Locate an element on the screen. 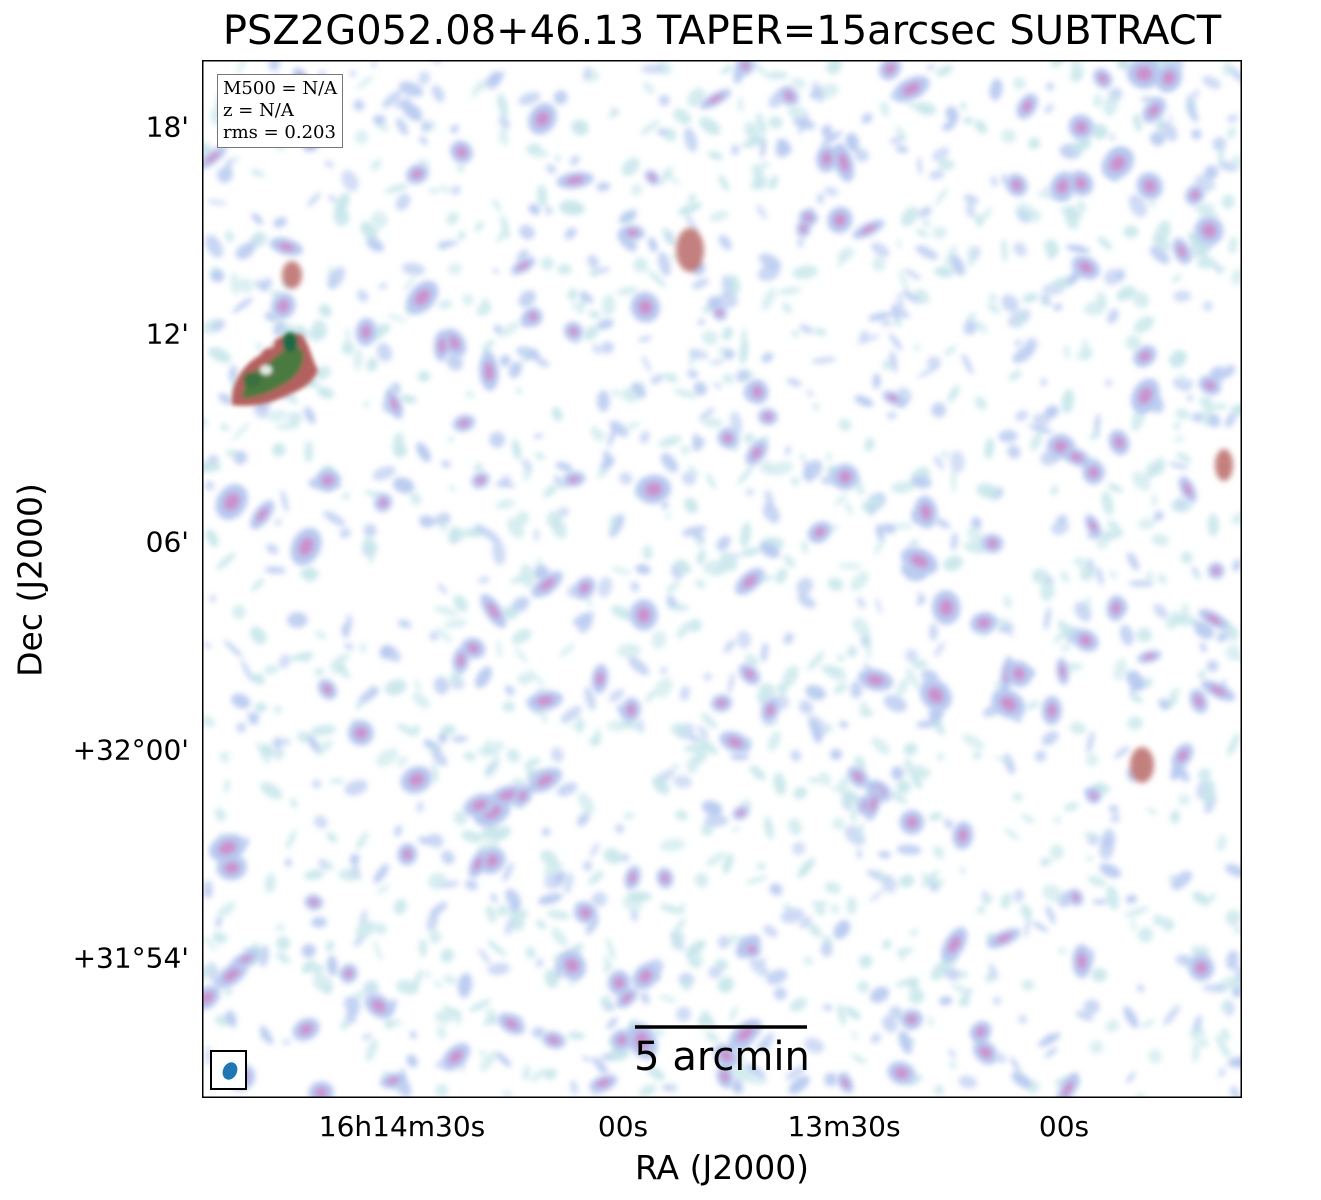 The height and width of the screenshot is (1200, 1321). compact-source is located at coordinates (292, 275).